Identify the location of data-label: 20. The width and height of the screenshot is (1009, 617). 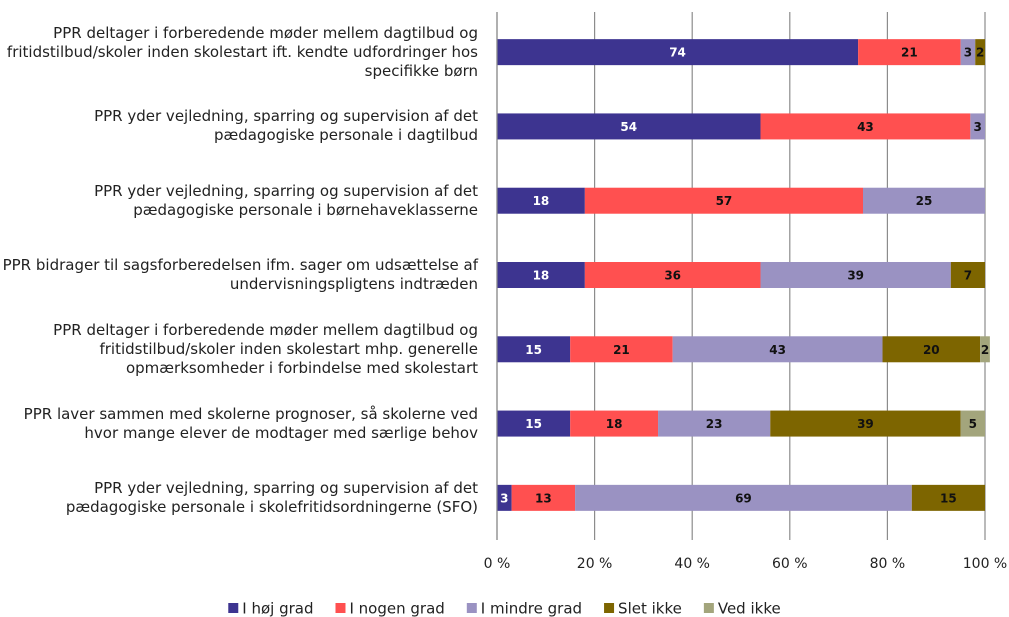
(931, 350).